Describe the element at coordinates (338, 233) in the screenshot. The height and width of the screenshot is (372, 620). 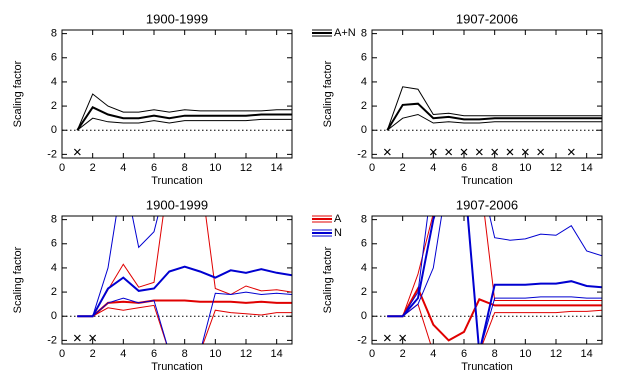
I see `legend-label: N` at that location.